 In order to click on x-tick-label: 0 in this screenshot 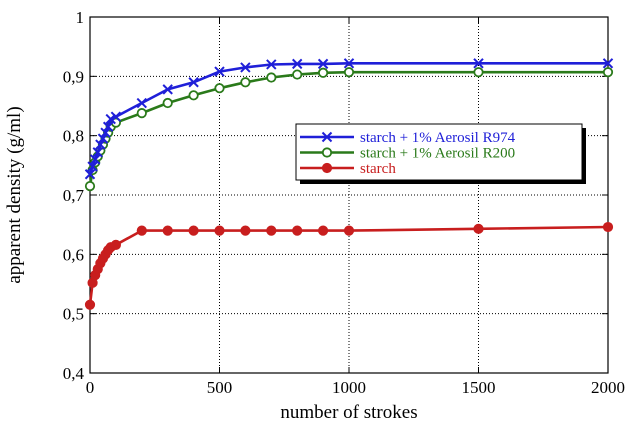, I will do `click(90, 387)`.